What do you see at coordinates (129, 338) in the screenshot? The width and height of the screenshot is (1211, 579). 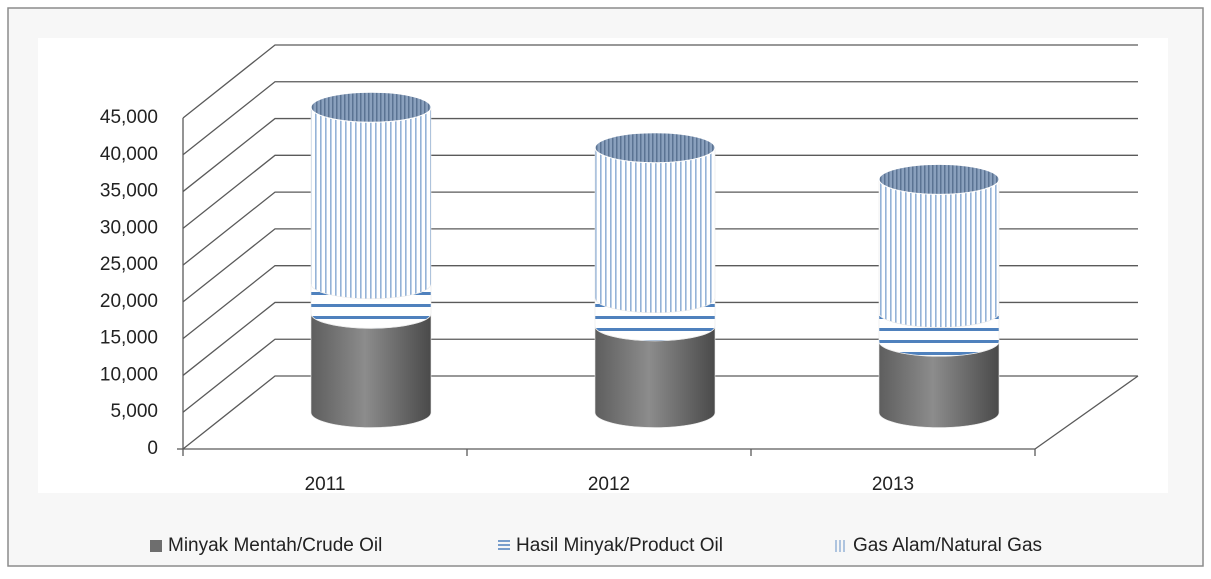 I see `y-tick-label: 15,000` at bounding box center [129, 338].